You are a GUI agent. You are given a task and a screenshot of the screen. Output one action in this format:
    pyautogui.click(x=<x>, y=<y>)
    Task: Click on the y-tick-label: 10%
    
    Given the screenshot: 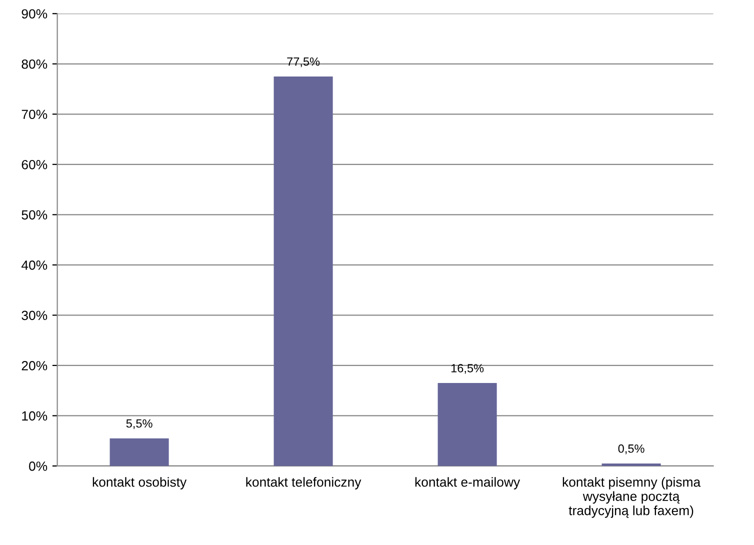 What is the action you would take?
    pyautogui.click(x=35, y=416)
    